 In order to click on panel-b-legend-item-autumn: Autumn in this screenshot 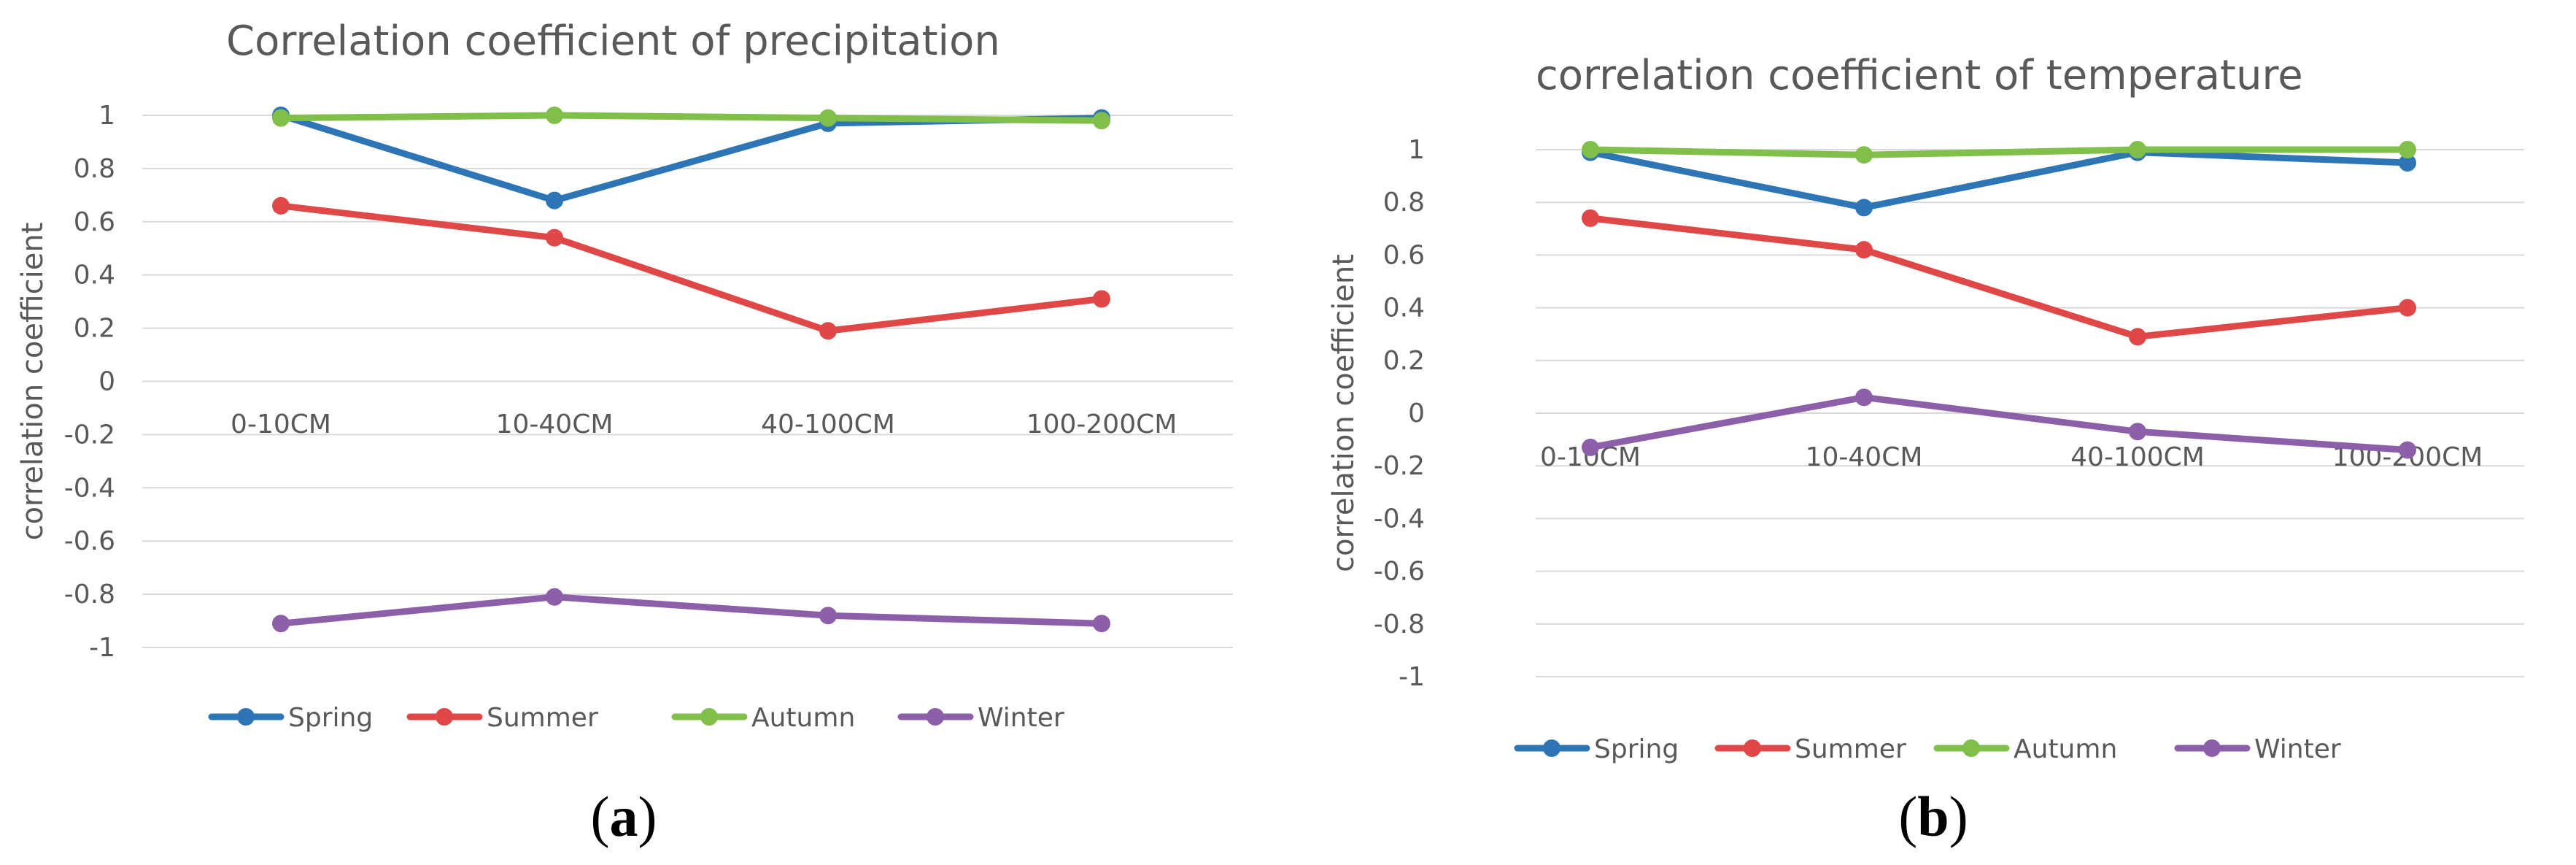, I will do `click(2025, 749)`.